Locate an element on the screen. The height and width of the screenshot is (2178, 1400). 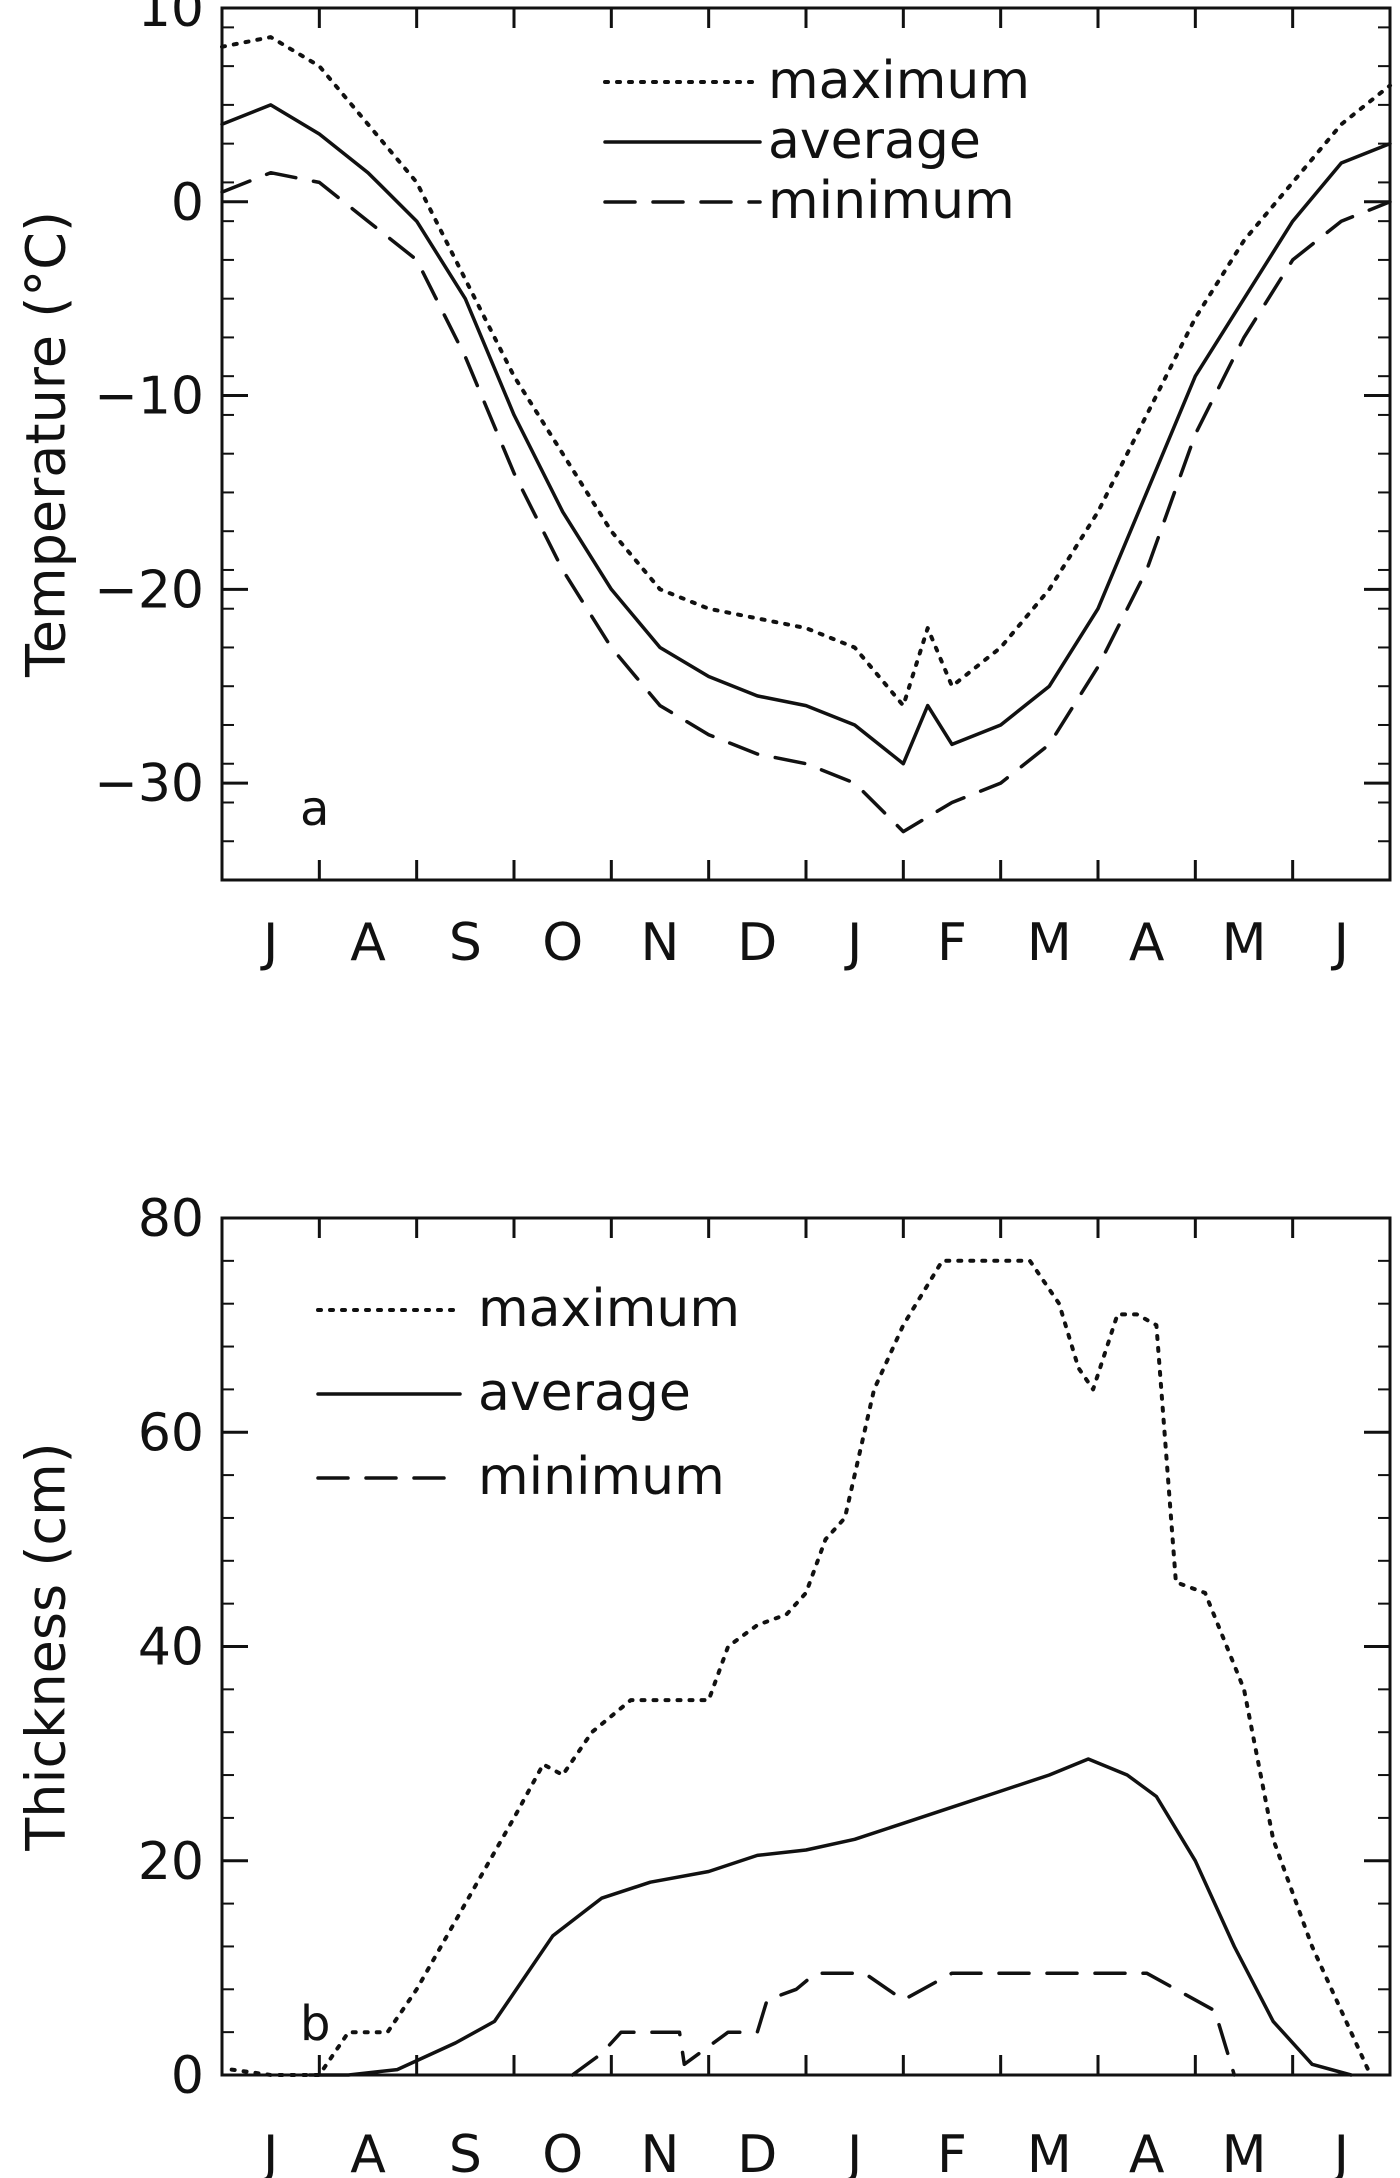
thickness-y-tick-label: 20 is located at coordinates (171, 1862).